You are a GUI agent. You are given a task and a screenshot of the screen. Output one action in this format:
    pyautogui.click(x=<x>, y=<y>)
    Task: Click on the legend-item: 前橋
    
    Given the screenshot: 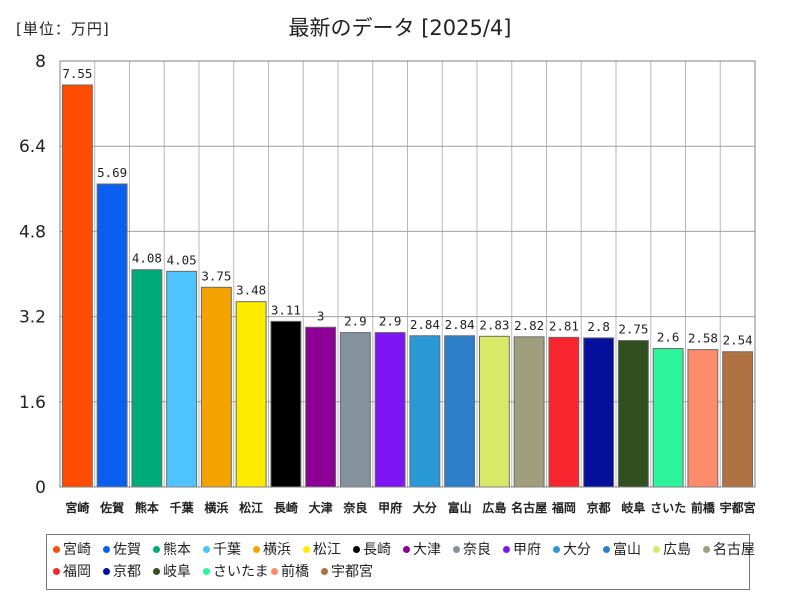 What is the action you would take?
    pyautogui.click(x=290, y=572)
    